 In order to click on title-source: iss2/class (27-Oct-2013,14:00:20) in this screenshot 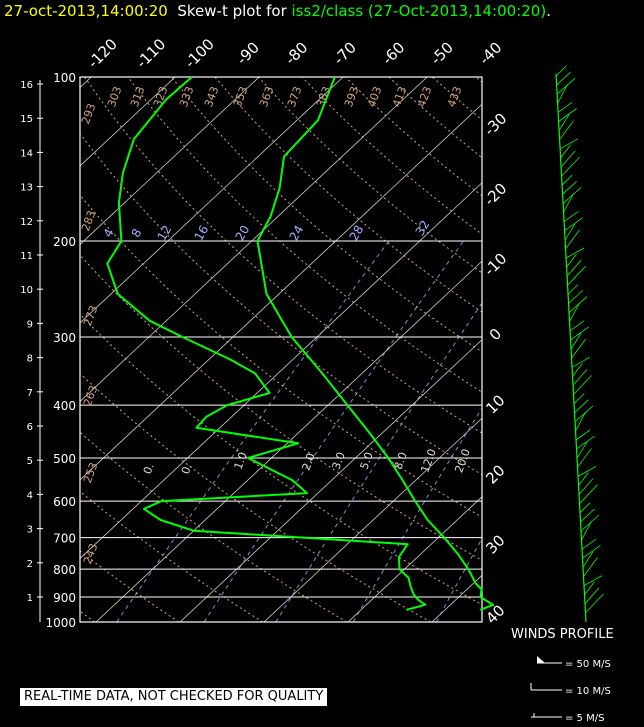, I will do `click(419, 11)`.